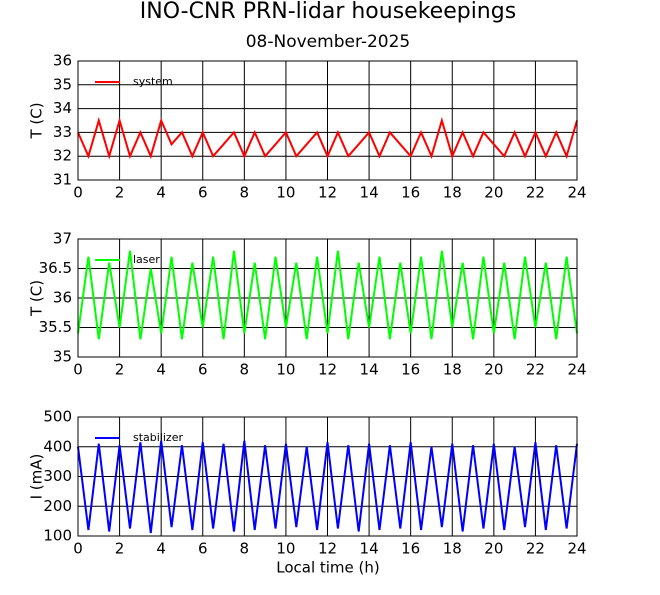 The image size is (660, 595). I want to click on chart-subtitle: 08-November-2025, so click(328, 42).